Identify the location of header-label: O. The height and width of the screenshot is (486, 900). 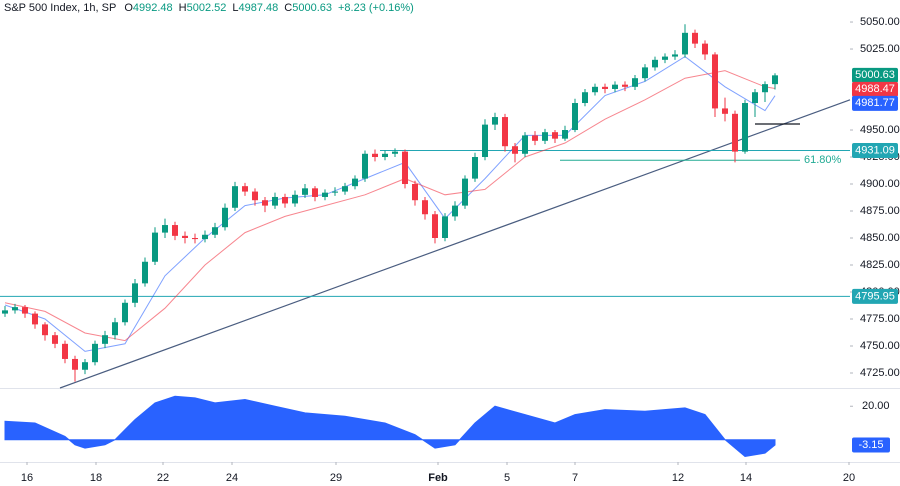
(128, 8).